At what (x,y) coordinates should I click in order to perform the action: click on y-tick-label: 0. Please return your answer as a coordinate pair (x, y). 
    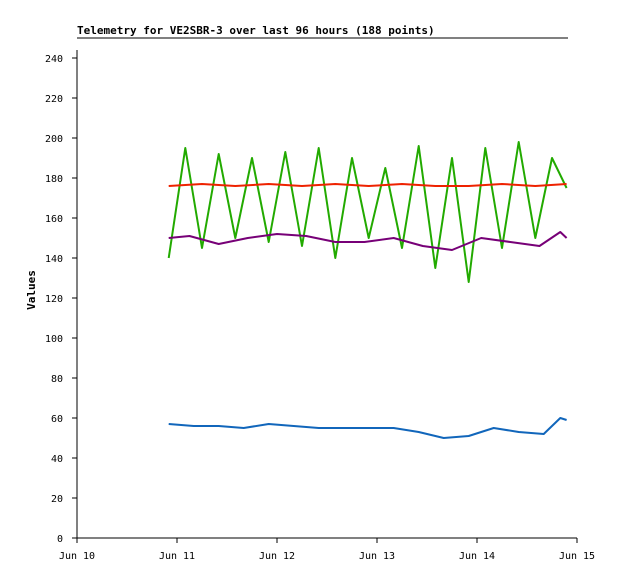
    Looking at the image, I should click on (60, 539).